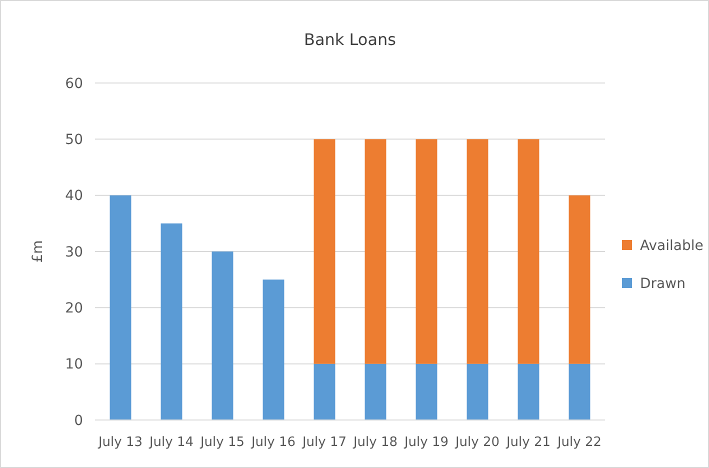 This screenshot has width=709, height=468. I want to click on x-tick-label: July 21, so click(528, 442).